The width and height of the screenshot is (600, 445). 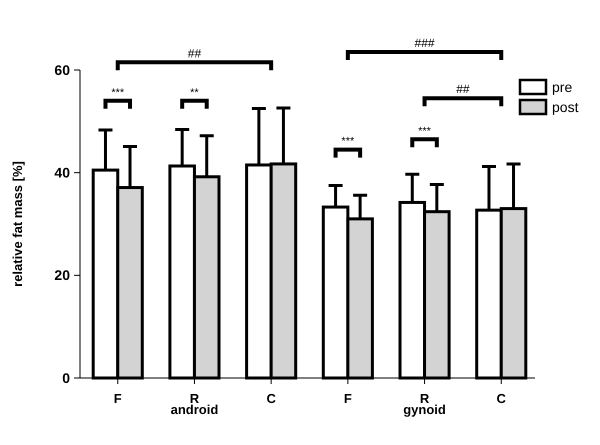 I want to click on annotation: ##, so click(x=463, y=89).